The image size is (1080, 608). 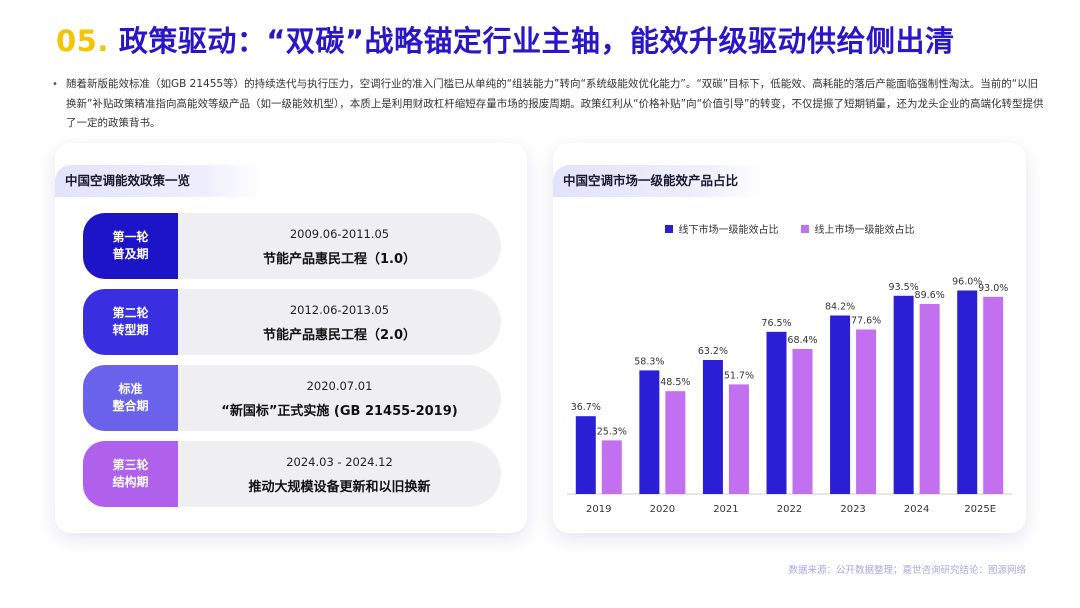 What do you see at coordinates (739, 375) in the screenshot?
I see `data-label: 51.7%` at bounding box center [739, 375].